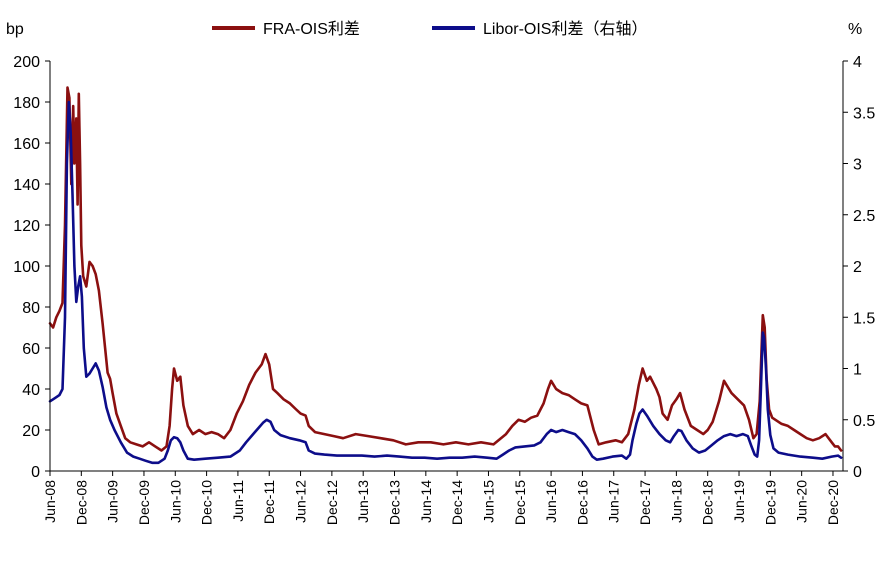  What do you see at coordinates (363, 501) in the screenshot?
I see `x-tick-label: Jun-13` at bounding box center [363, 501].